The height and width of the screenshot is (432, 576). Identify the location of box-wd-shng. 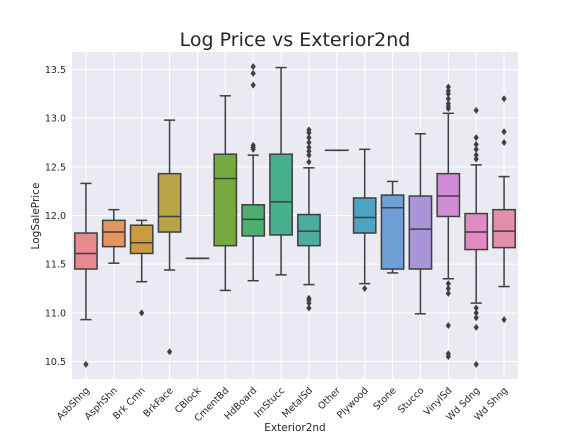
(504, 209).